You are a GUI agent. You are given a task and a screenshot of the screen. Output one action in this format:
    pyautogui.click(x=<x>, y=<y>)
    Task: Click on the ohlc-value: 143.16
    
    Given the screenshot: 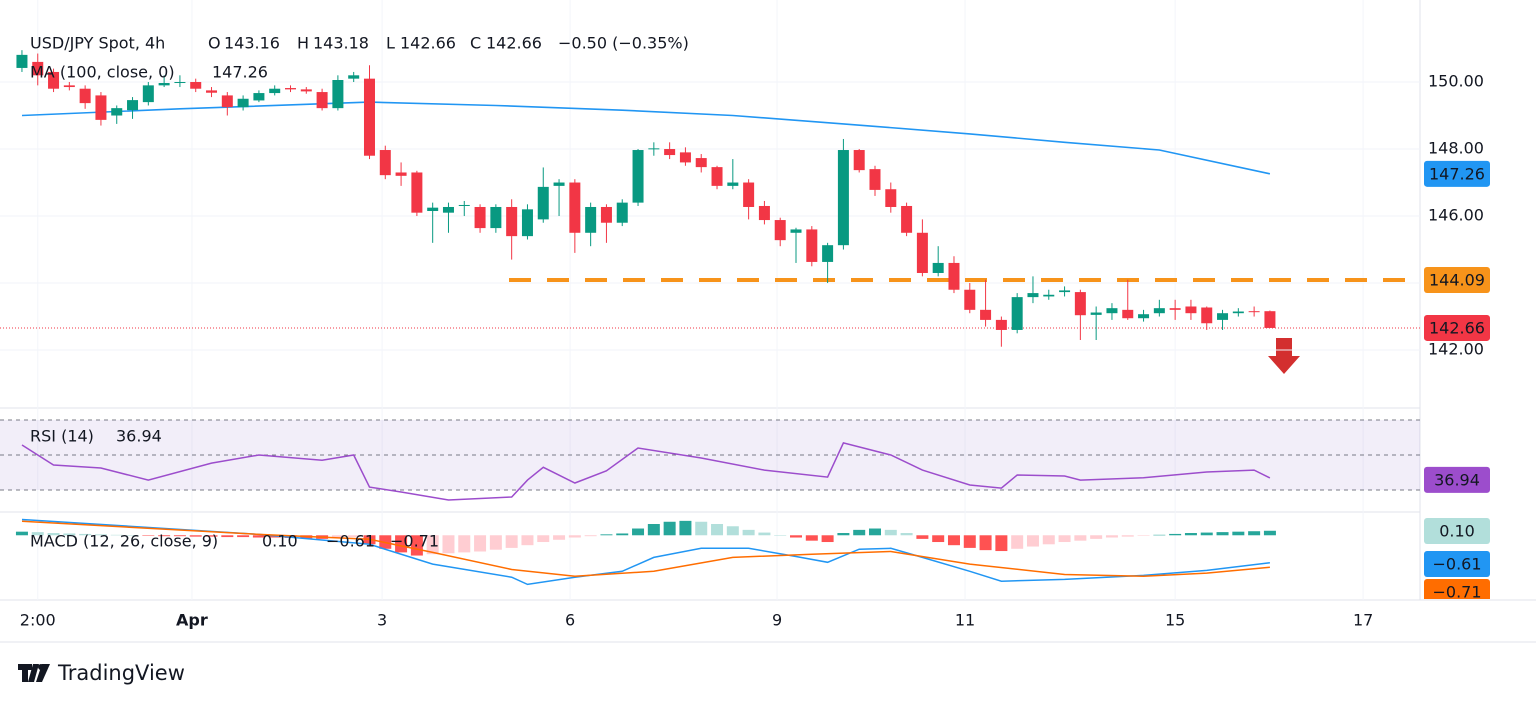 What is the action you would take?
    pyautogui.click(x=252, y=43)
    